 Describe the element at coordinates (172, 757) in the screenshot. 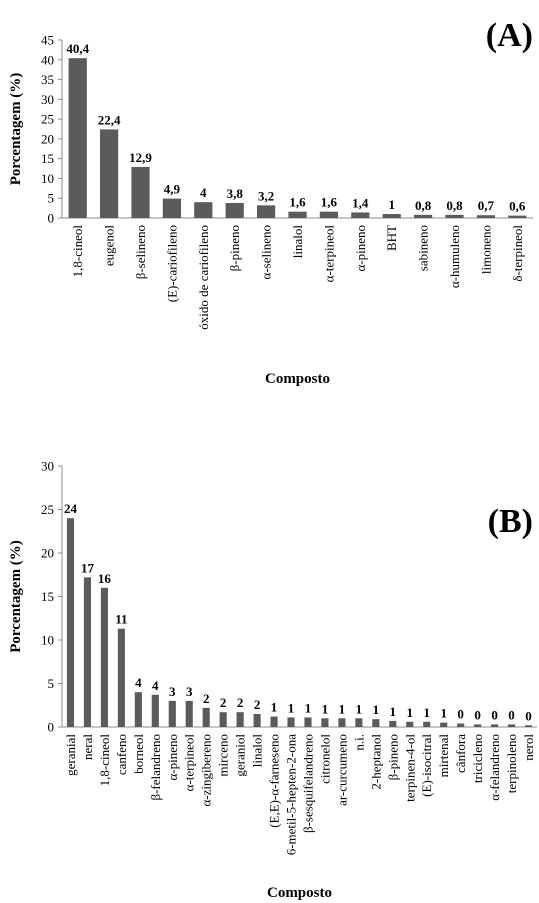

I see `category-label: α-pineno` at that location.